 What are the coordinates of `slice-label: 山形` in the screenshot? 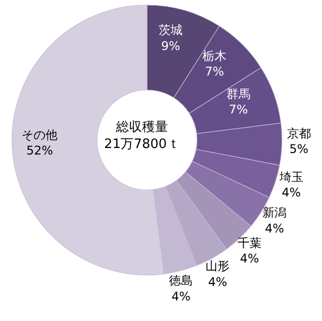 It's located at (218, 266).